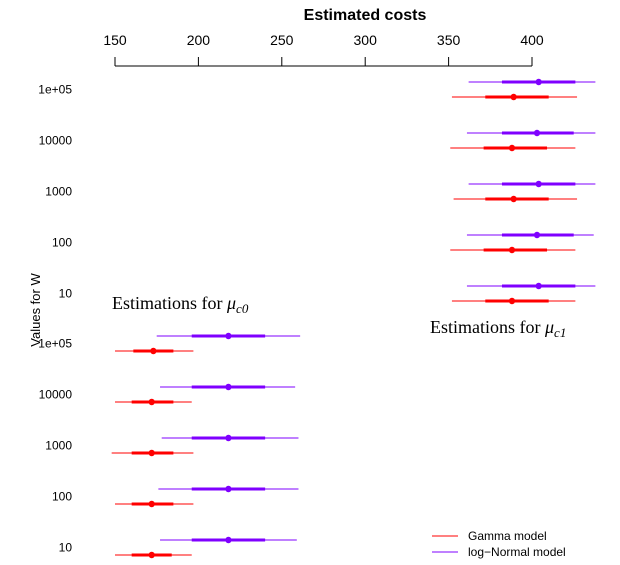  I want to click on x-tick-label: 250, so click(282, 40).